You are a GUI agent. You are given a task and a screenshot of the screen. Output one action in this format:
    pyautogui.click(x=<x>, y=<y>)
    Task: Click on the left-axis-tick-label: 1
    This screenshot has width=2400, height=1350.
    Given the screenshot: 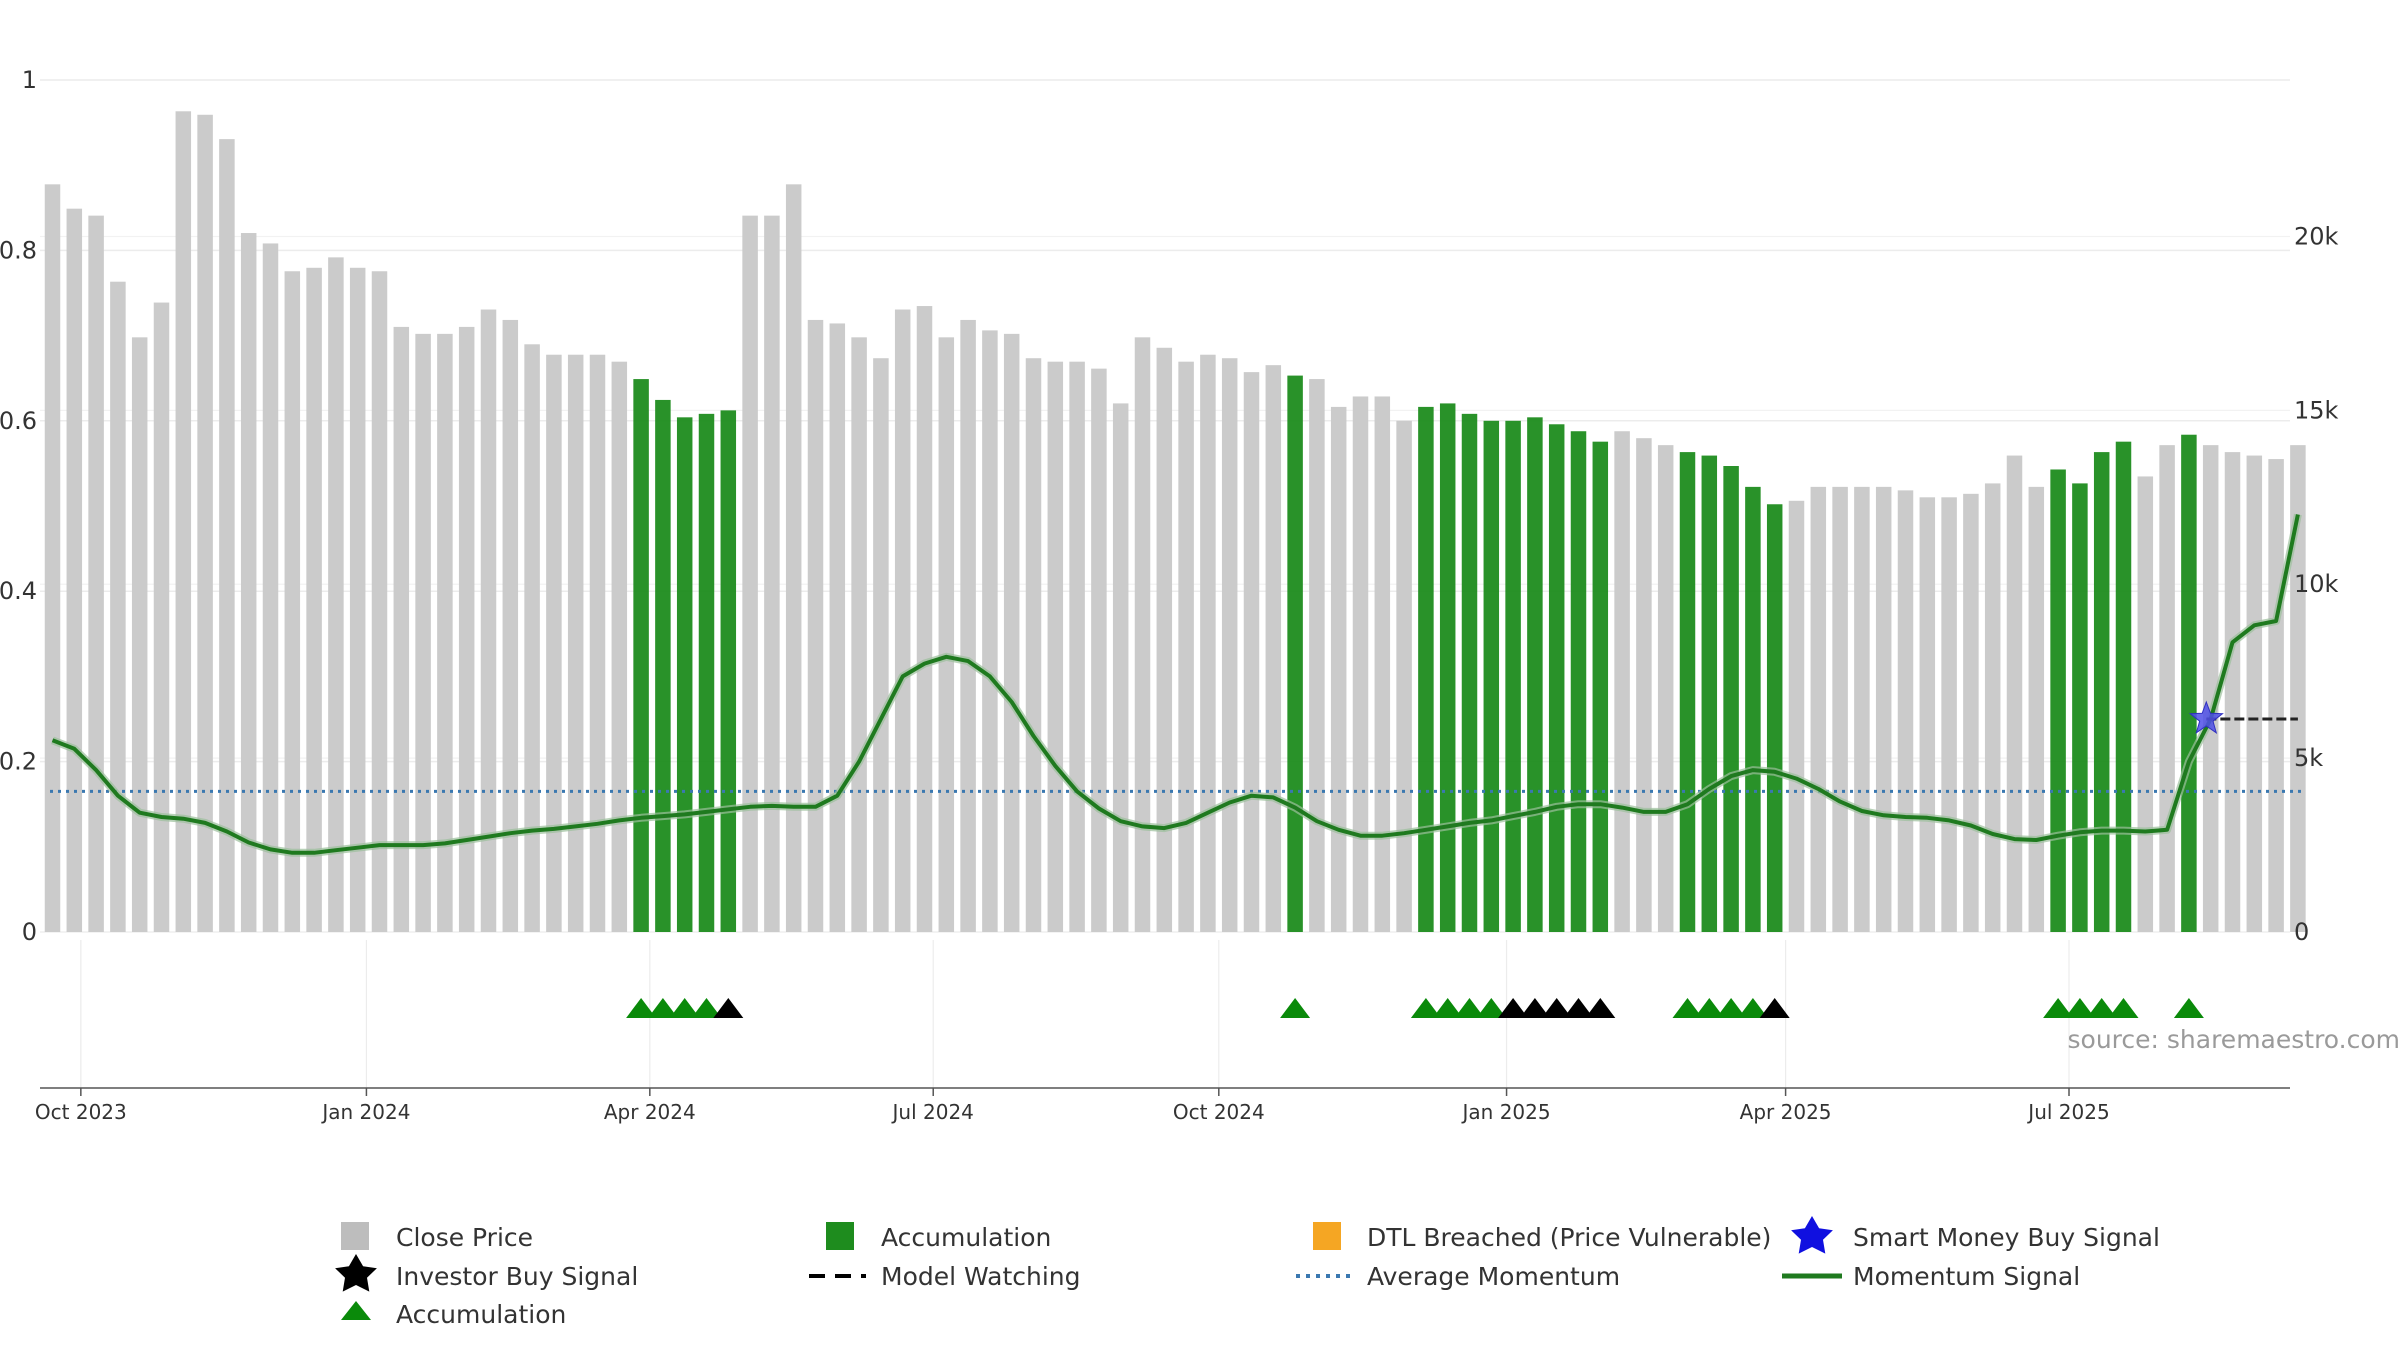 What is the action you would take?
    pyautogui.click(x=29, y=80)
    